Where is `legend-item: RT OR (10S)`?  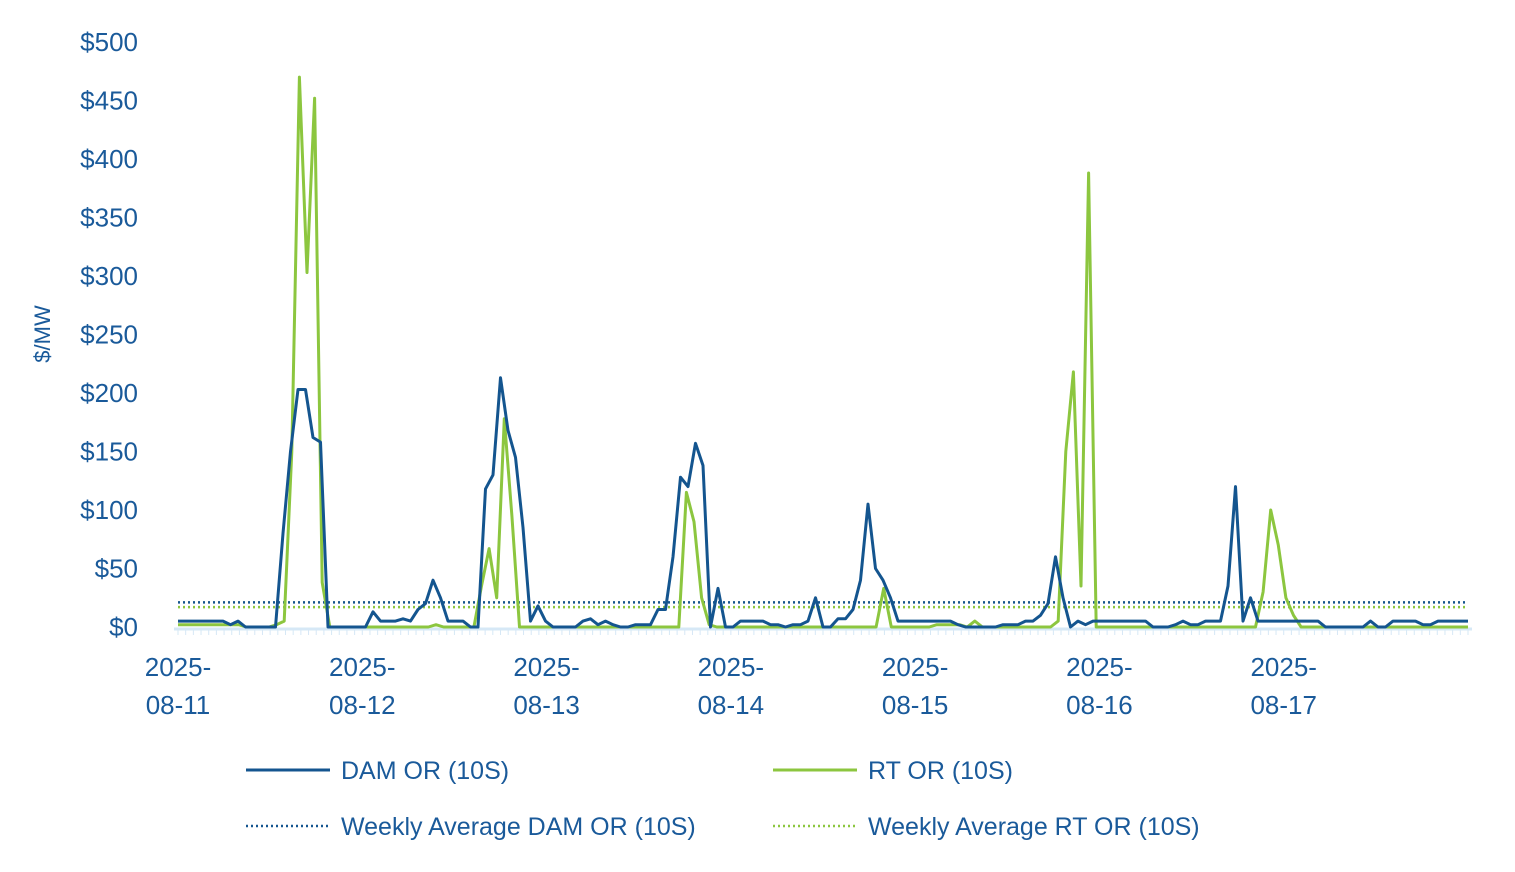 legend-item: RT OR (10S) is located at coordinates (893, 771).